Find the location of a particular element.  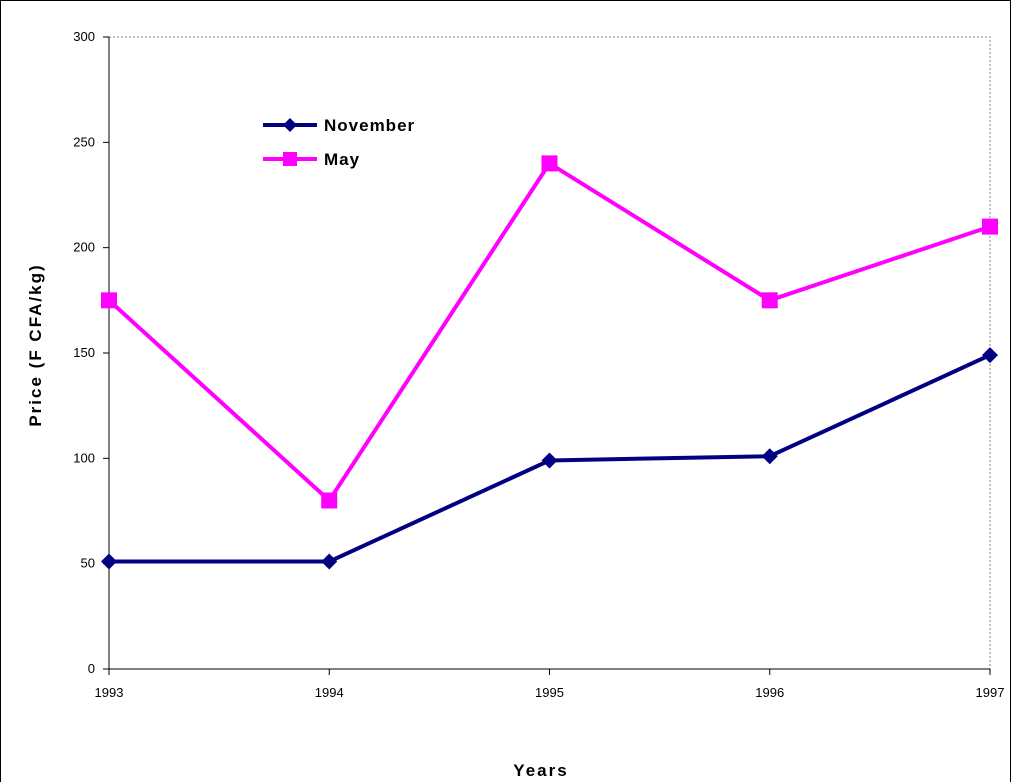

legend-label-may: May is located at coordinates (342, 159).